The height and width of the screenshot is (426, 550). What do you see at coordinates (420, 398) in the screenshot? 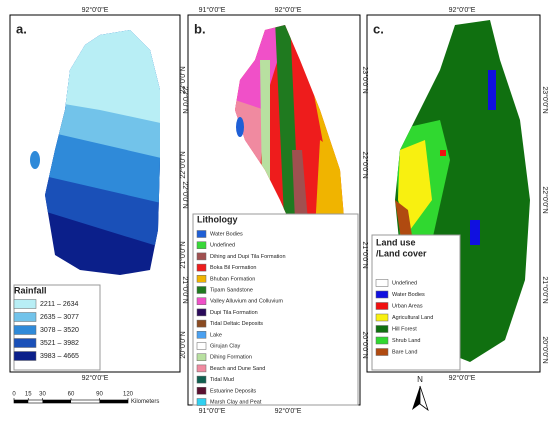
I see `north-arrow` at bounding box center [420, 398].